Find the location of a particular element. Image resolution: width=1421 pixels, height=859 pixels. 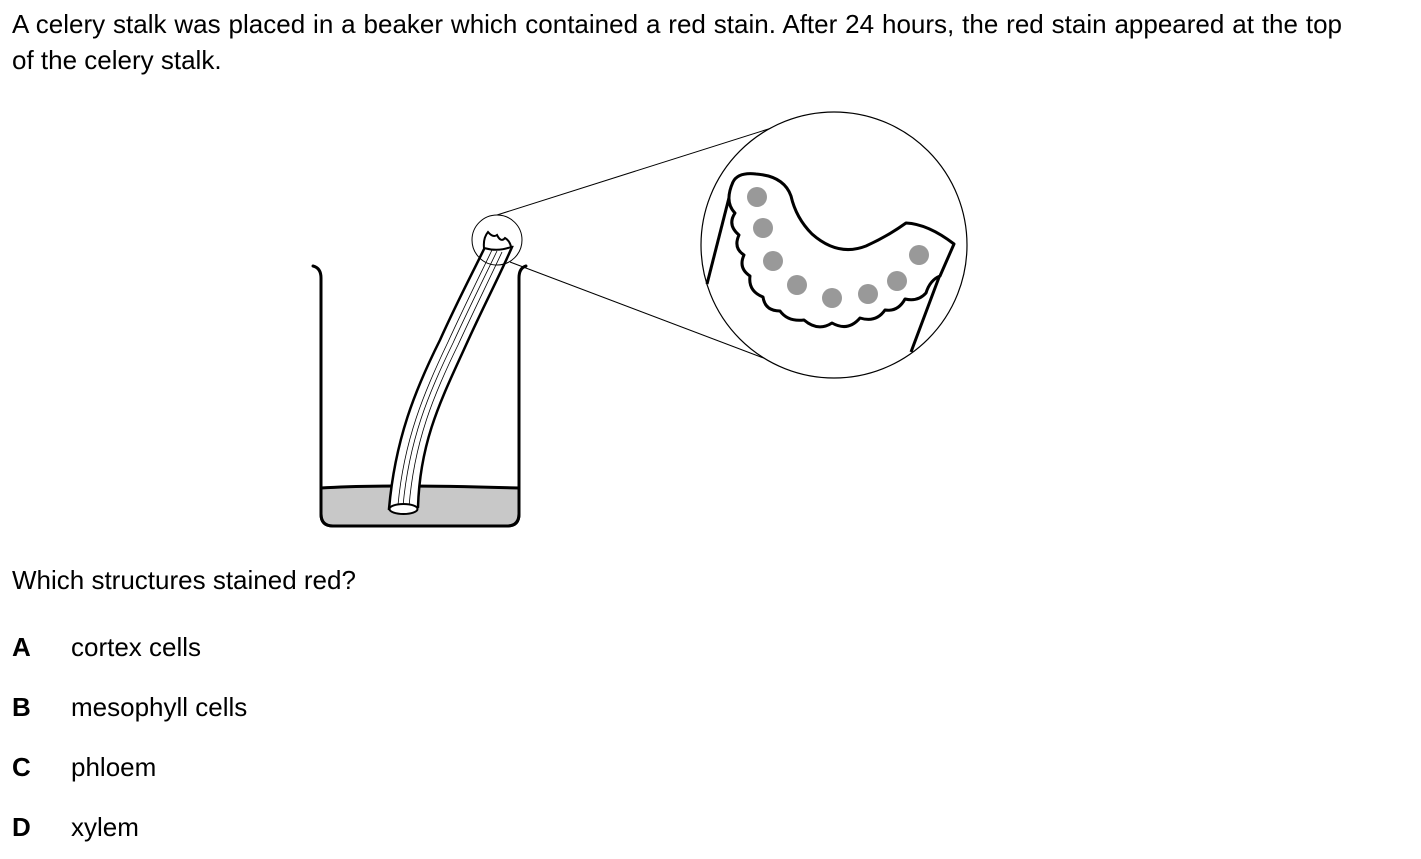

option-letter: A is located at coordinates (21, 647).